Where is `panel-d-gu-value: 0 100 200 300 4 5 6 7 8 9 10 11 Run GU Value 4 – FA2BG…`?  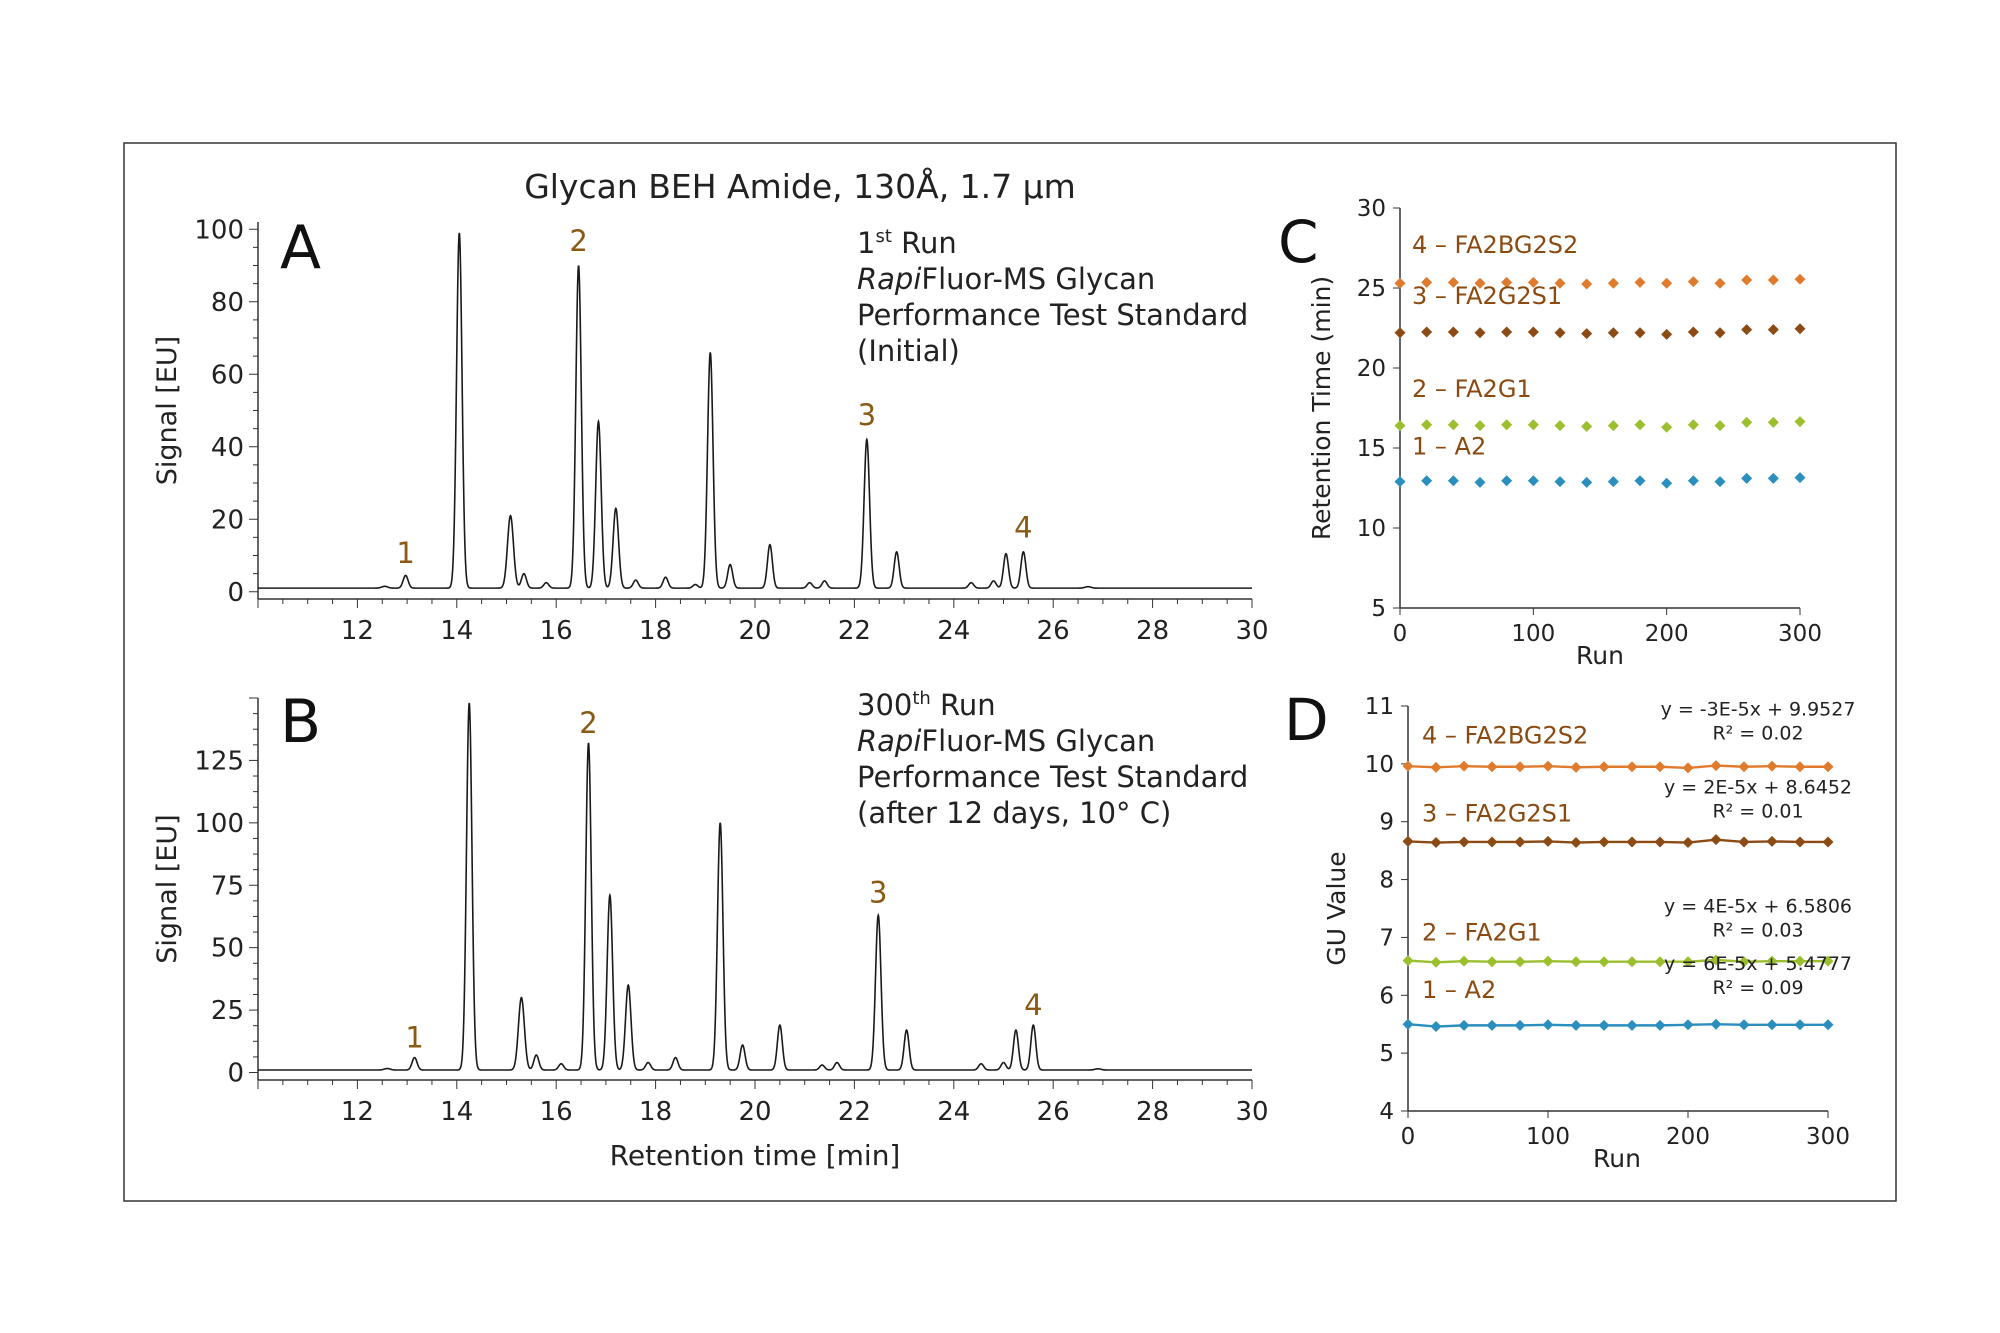 panel-d-gu-value: 0 100 200 300 4 5 6 7 8 9 10 11 Run GU Value 4 – FA2BG… is located at coordinates (1569, 929).